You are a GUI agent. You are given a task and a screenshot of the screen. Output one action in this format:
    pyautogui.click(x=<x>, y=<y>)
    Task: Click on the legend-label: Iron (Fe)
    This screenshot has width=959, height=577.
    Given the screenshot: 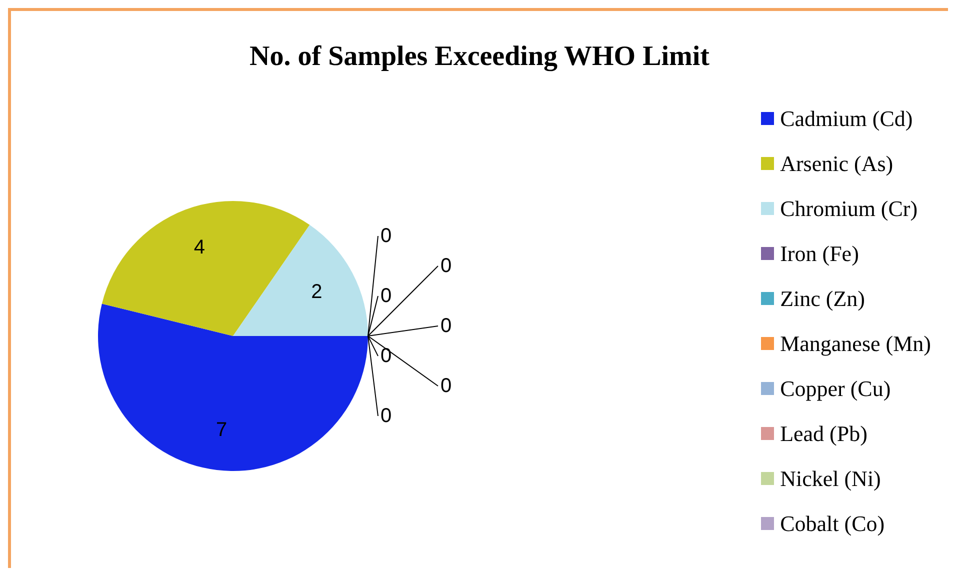 What is the action you would take?
    pyautogui.click(x=819, y=254)
    